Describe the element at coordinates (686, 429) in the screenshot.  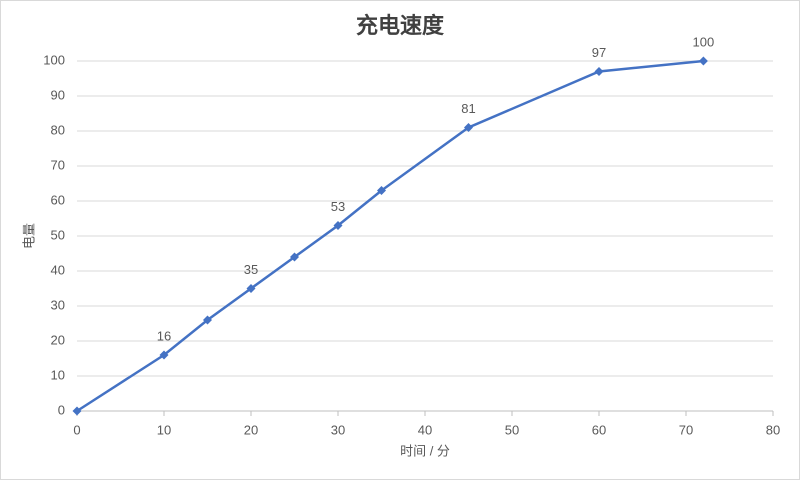
I see `x-tick-label: 70` at that location.